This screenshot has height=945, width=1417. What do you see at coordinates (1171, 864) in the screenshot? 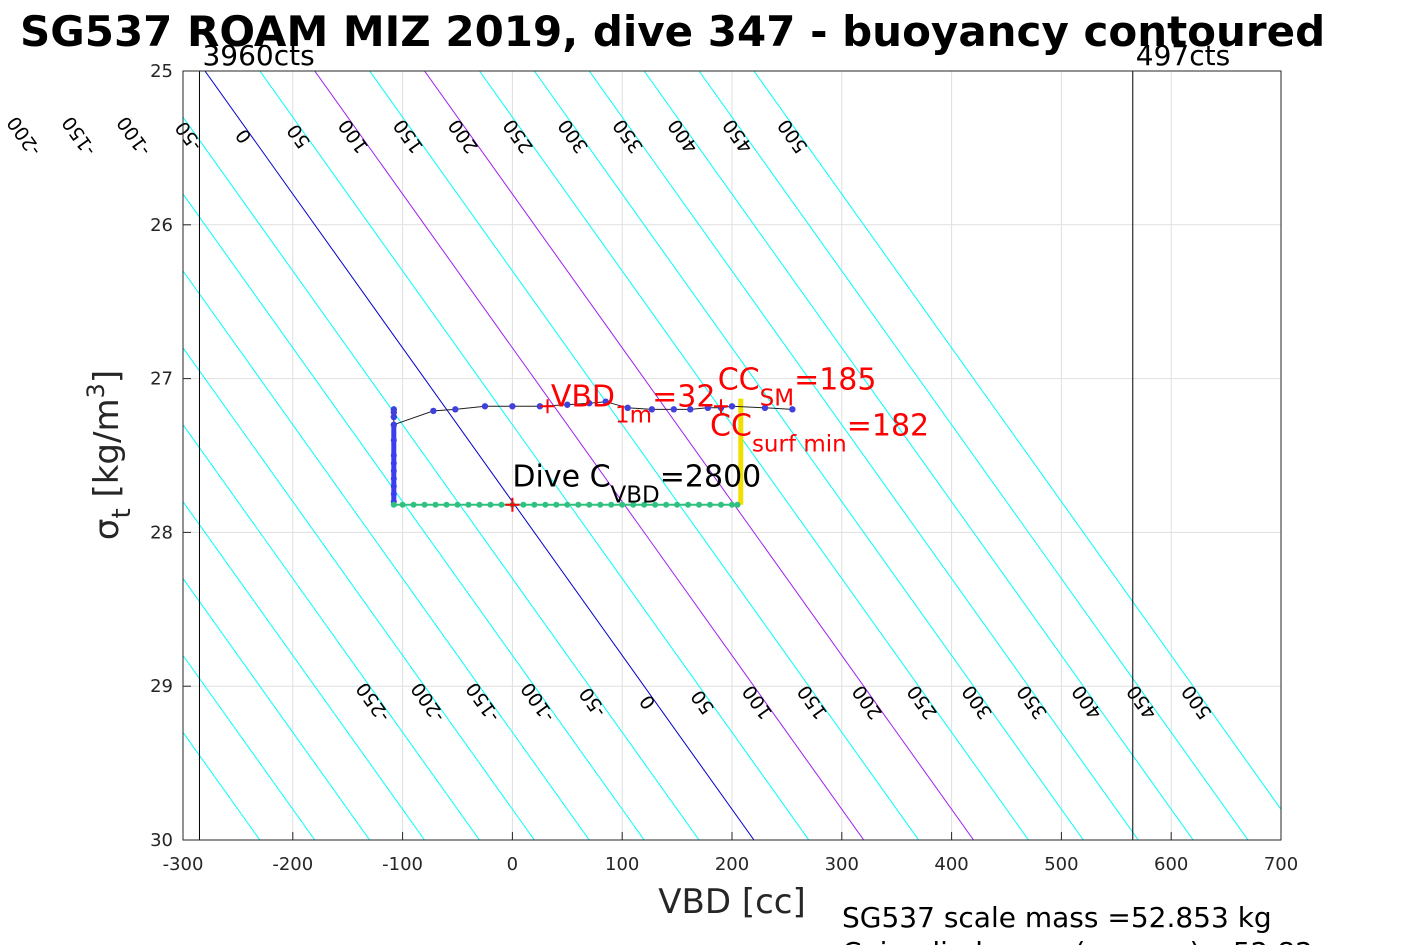
I see `x-tick-label: 600` at bounding box center [1171, 864].